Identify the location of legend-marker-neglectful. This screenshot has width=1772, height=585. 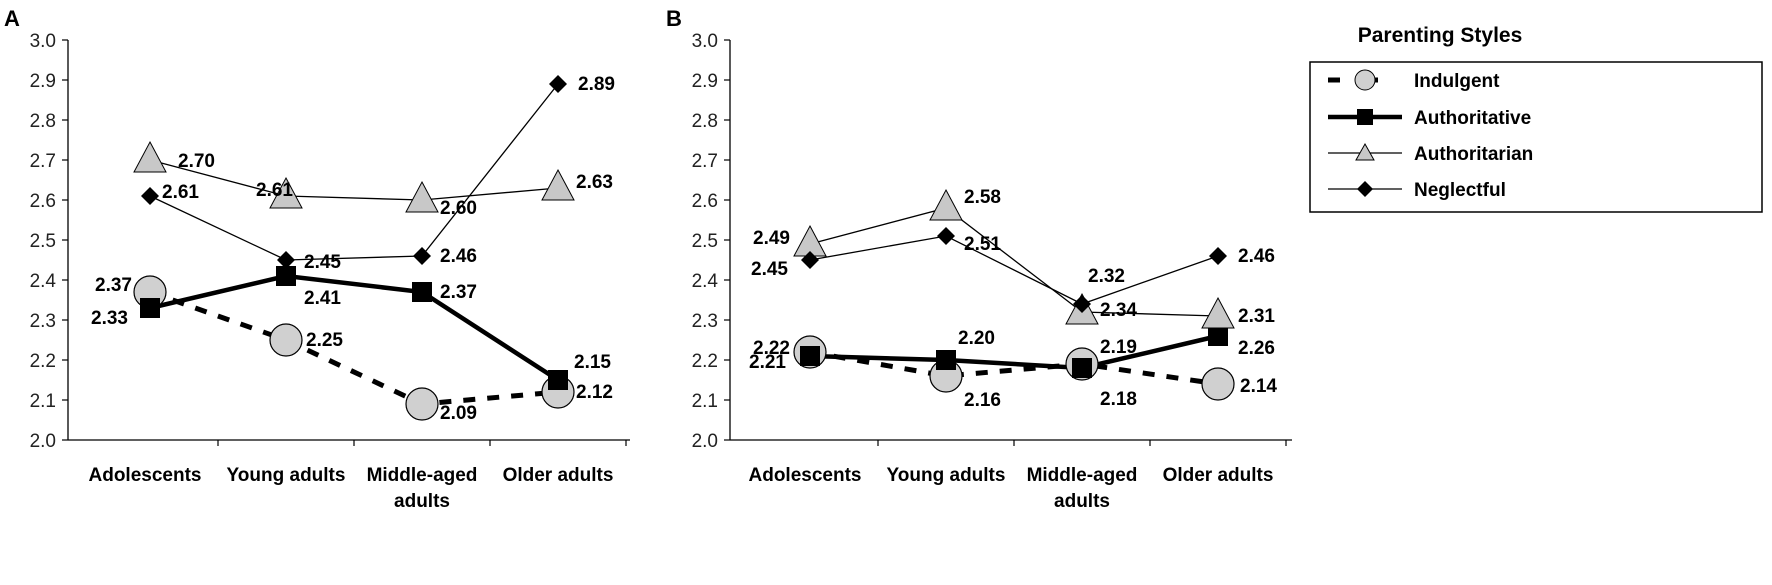
(1365, 189).